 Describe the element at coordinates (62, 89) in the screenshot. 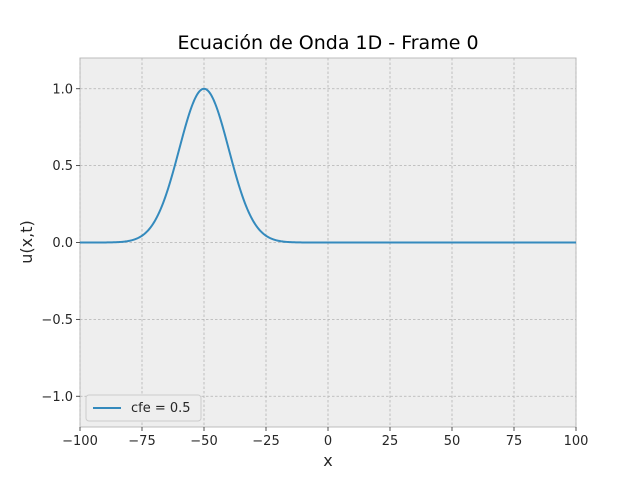

I see `y-tick-label: 1.0` at that location.